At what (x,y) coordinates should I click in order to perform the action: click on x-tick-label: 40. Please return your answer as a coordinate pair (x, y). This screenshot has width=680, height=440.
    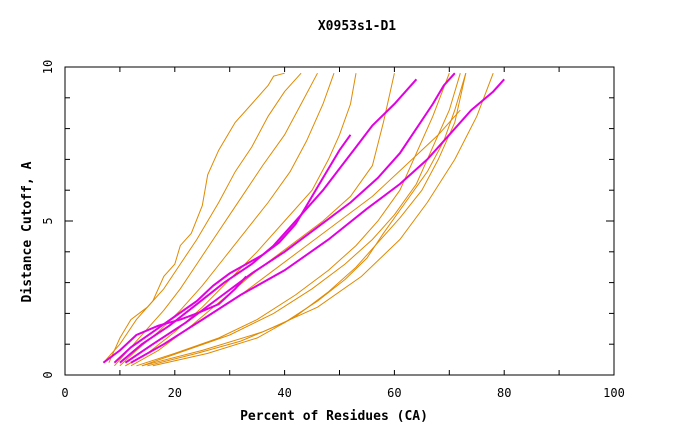
    Looking at the image, I should click on (284, 393).